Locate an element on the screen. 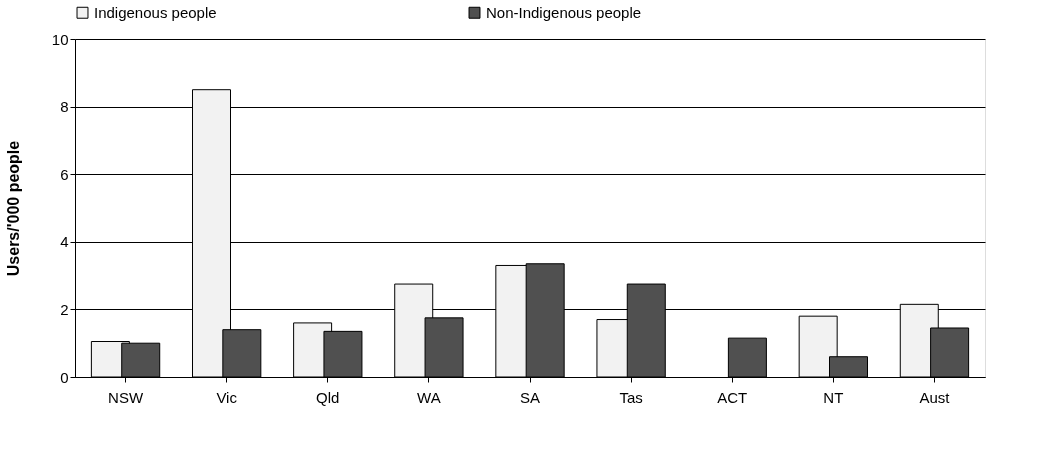 The image size is (1059, 461). legend-label: Non-Indigenous people is located at coordinates (564, 12).